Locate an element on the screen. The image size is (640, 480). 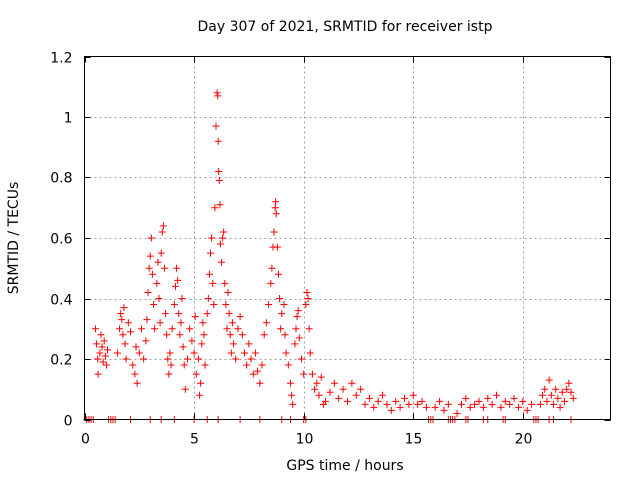
y-tick-label: 0 is located at coordinates (68, 422).